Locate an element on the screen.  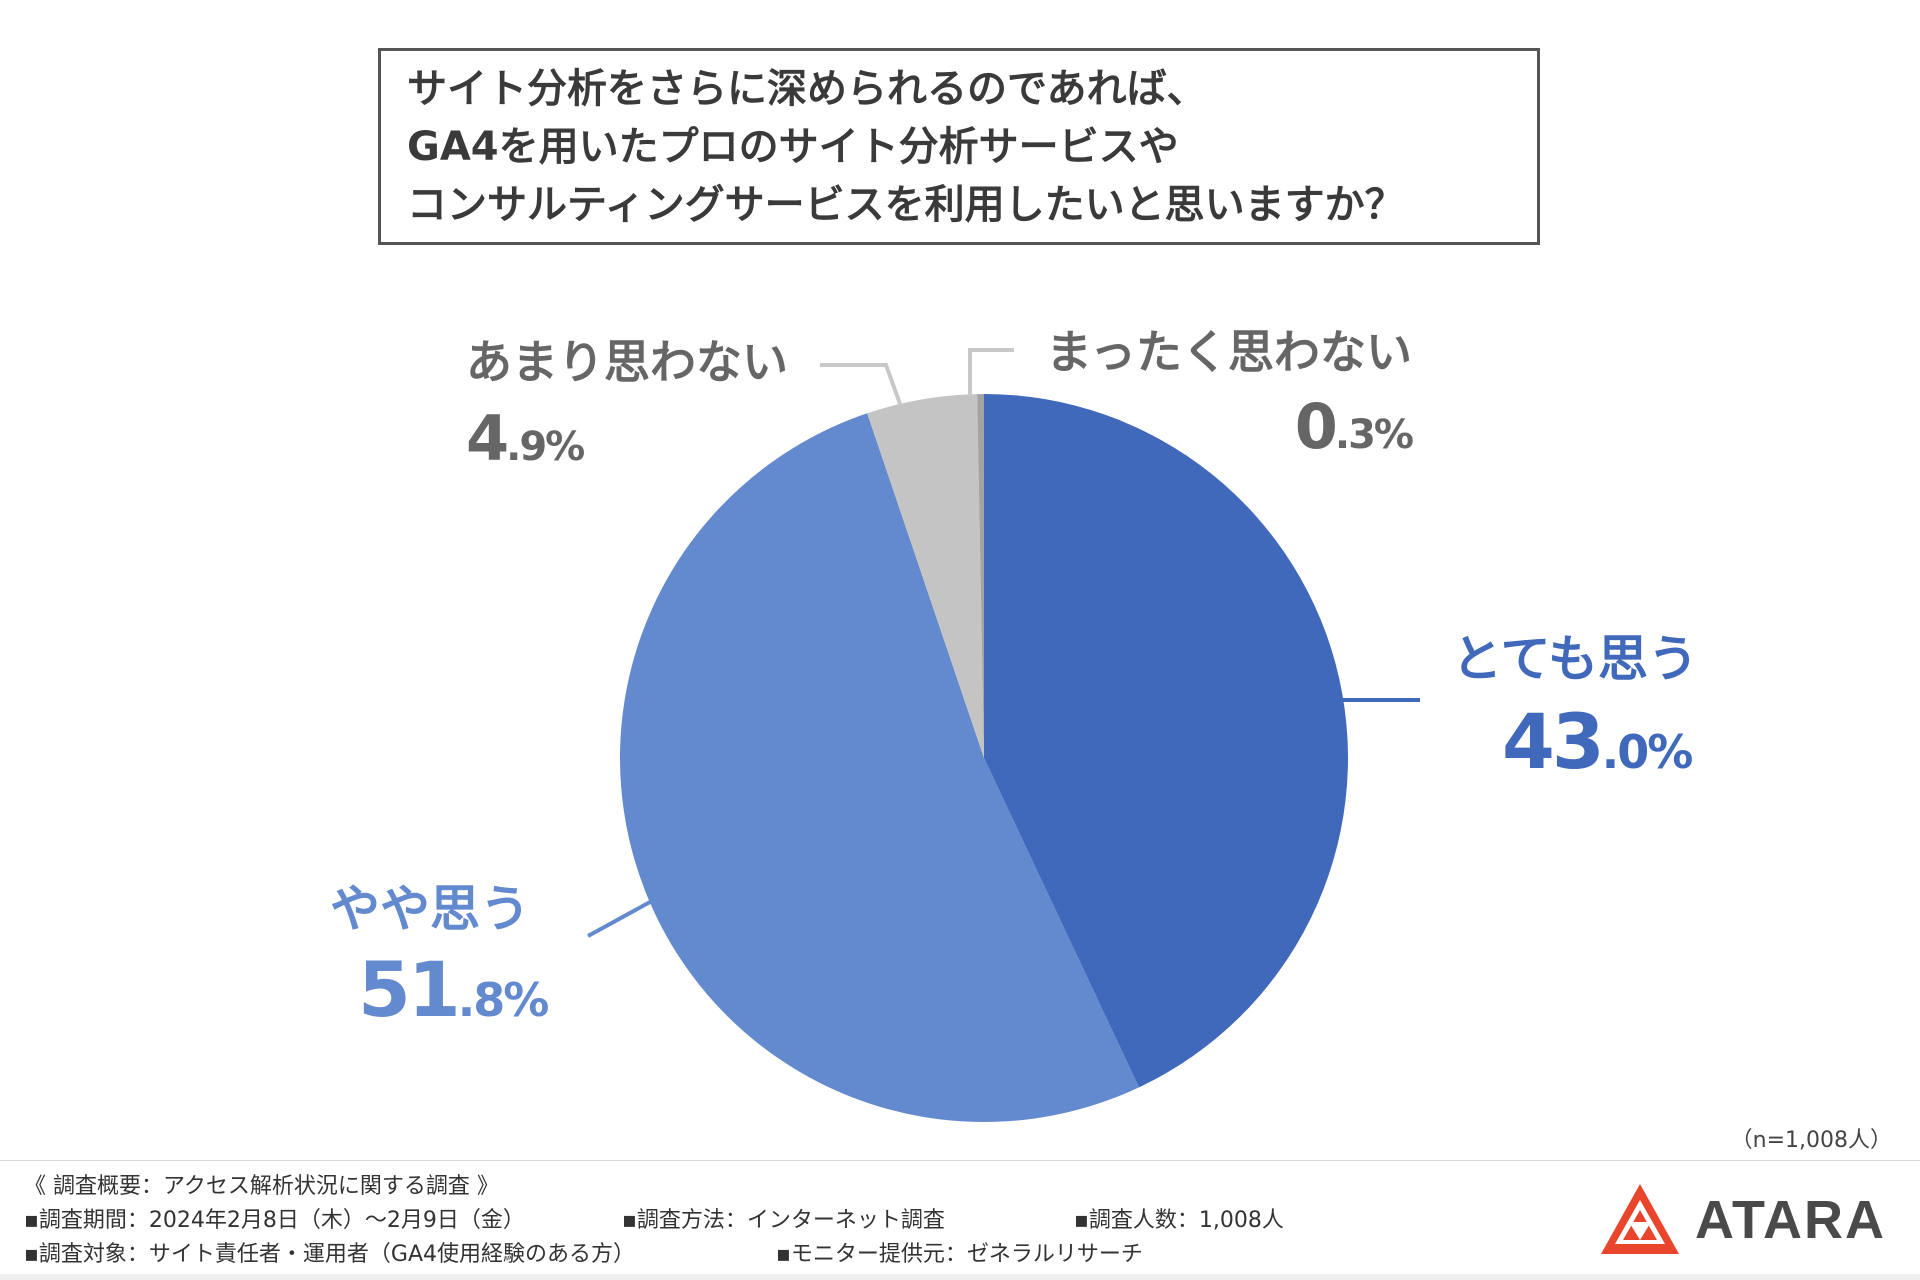
leader-line-amari-omowanai is located at coordinates (861, 384).